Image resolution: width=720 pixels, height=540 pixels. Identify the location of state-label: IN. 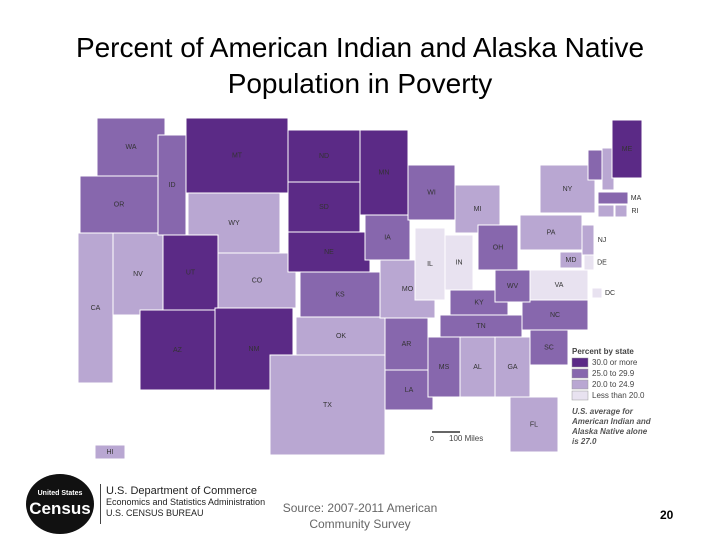
(459, 262).